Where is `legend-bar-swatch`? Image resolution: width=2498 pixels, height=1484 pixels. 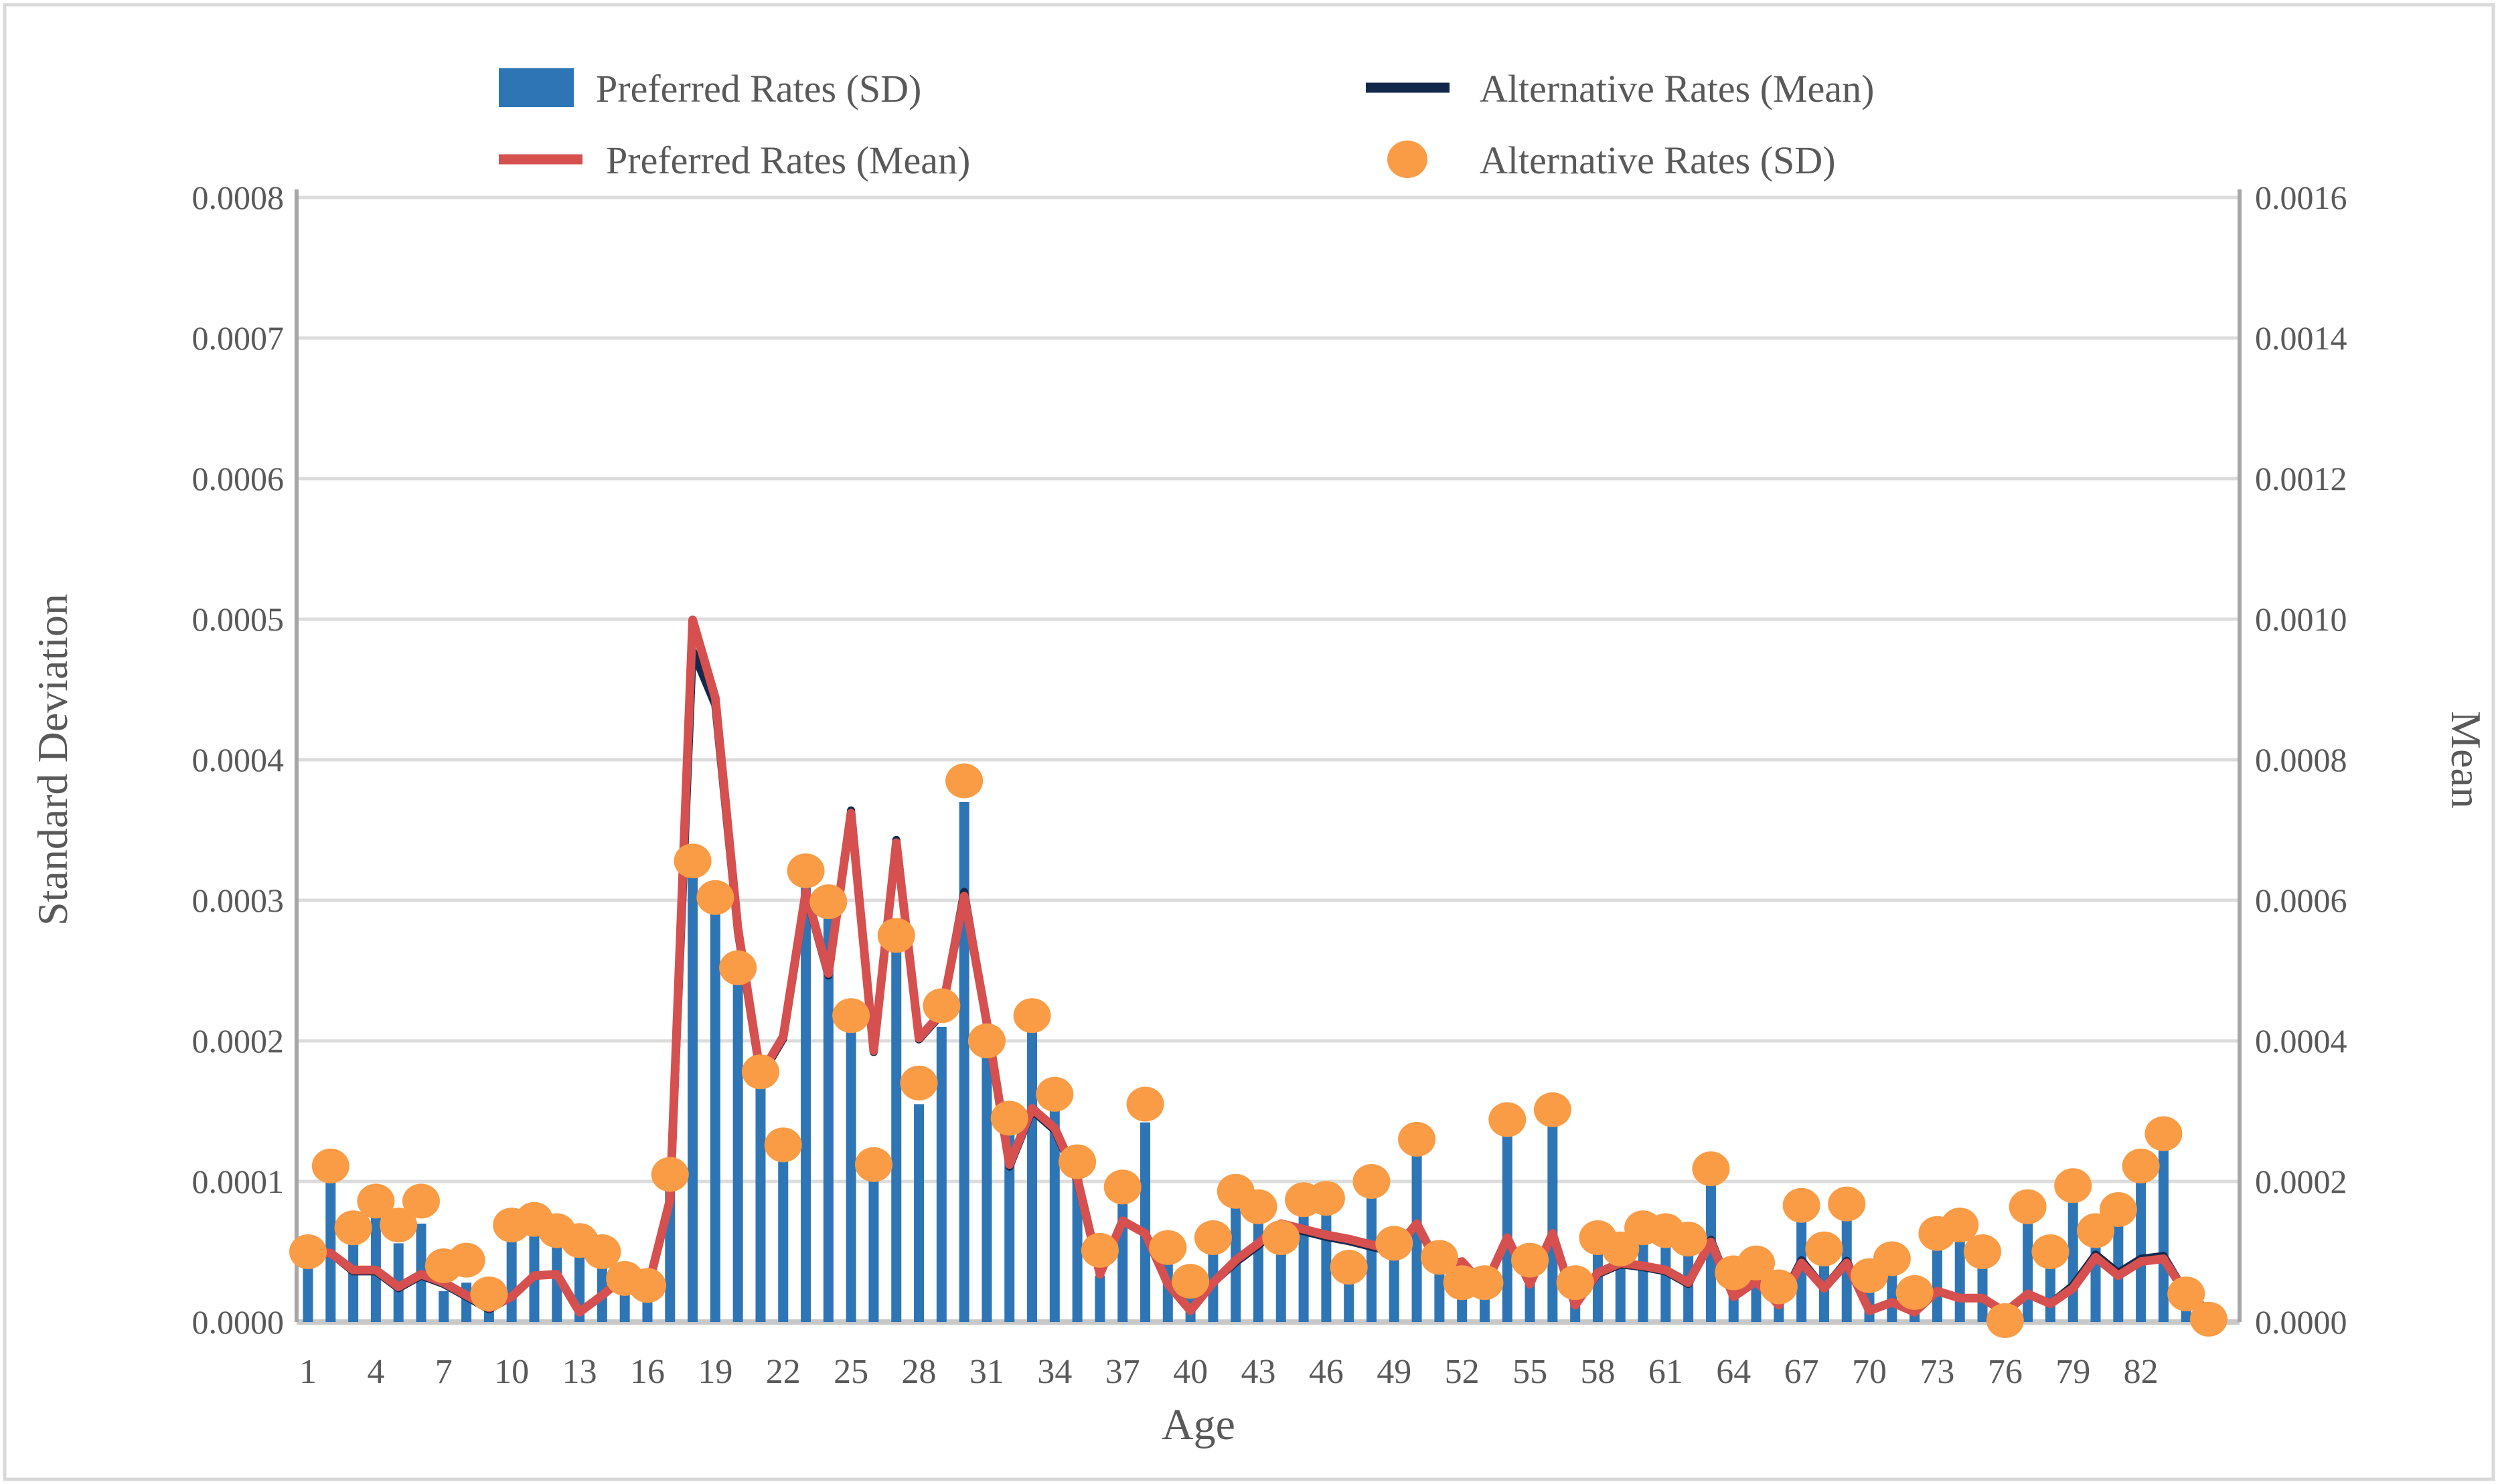 legend-bar-swatch is located at coordinates (536, 87).